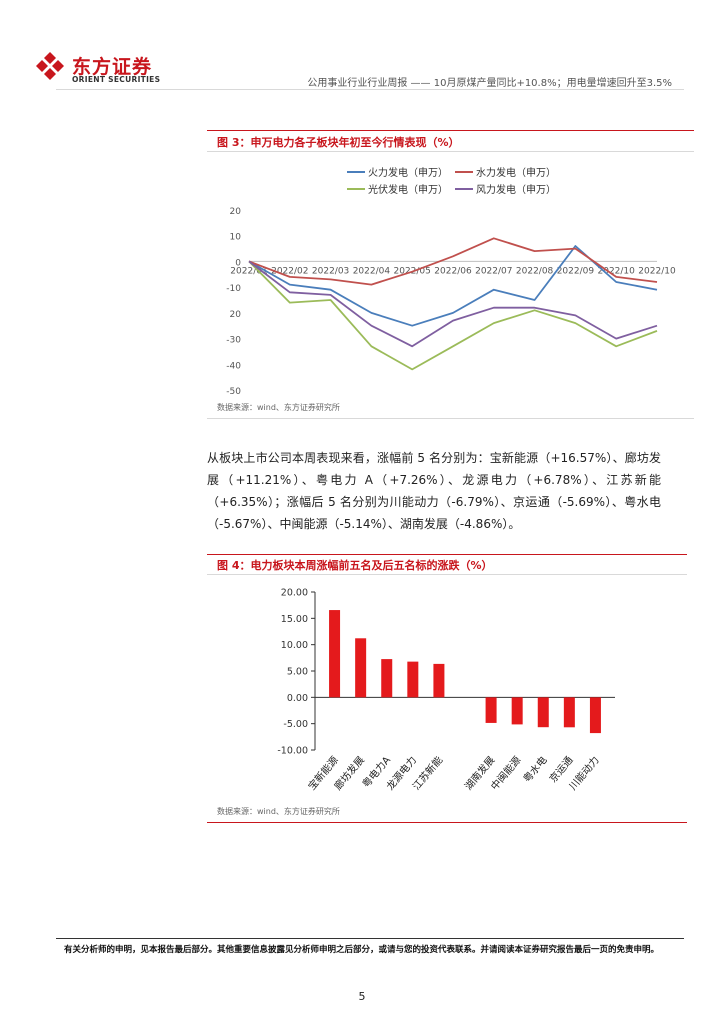 Image resolution: width=724 pixels, height=1024 pixels. What do you see at coordinates (447, 822) in the screenshot?
I see `figure4-bottom-rule` at bounding box center [447, 822].